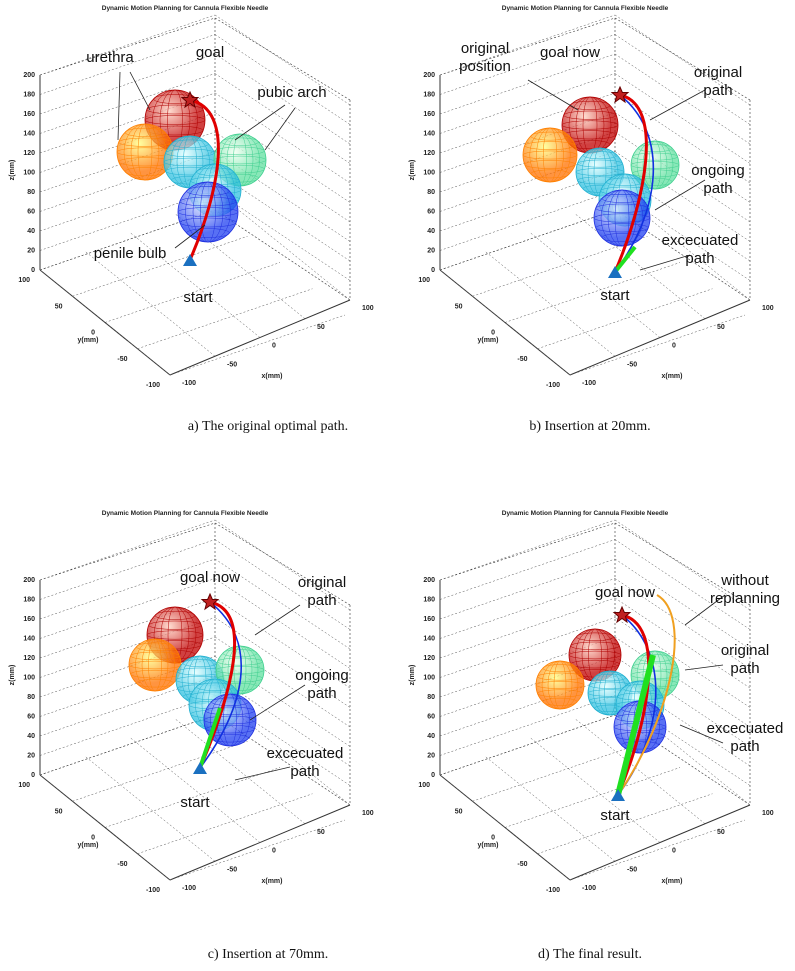  I want to click on annotation: excecuated path, so click(305, 762).